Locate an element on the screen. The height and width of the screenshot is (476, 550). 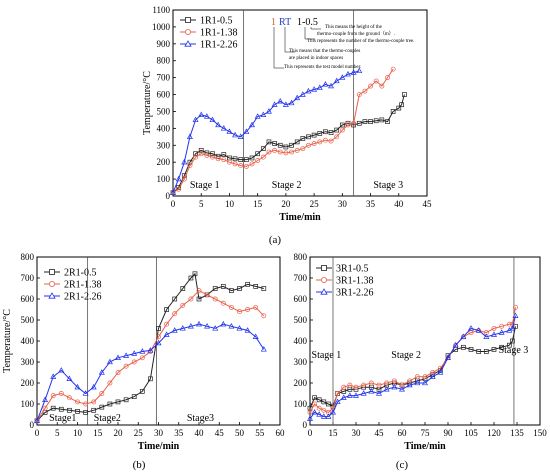
x-tick-label: 10 is located at coordinates (230, 204).